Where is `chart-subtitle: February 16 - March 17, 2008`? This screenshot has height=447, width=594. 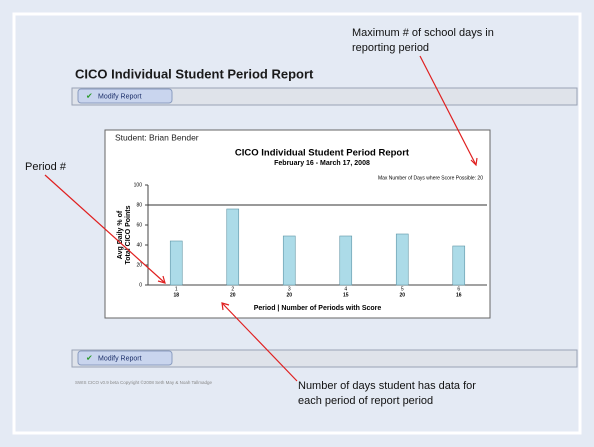 chart-subtitle: February 16 - March 17, 2008 is located at coordinates (322, 163).